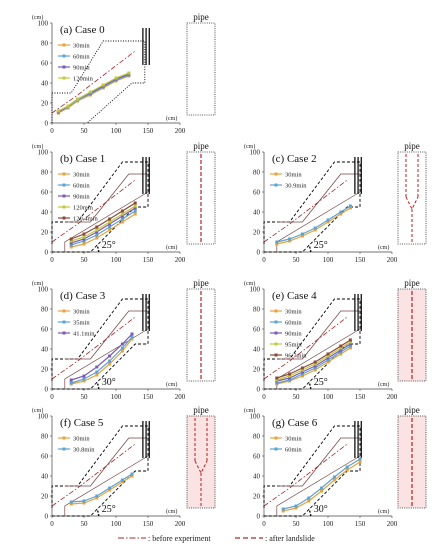 The width and height of the screenshot is (439, 550). What do you see at coordinates (293, 323) in the screenshot?
I see `legend-label: 60min` at bounding box center [293, 323].